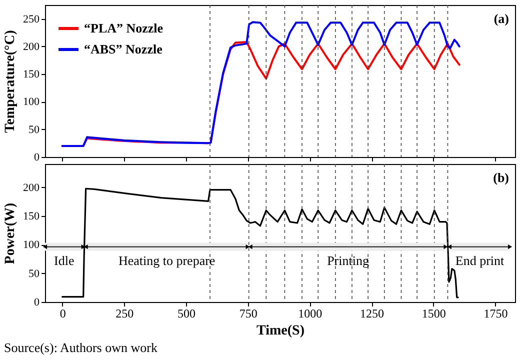  I want to click on x-tick-label: 1000, so click(310, 313).